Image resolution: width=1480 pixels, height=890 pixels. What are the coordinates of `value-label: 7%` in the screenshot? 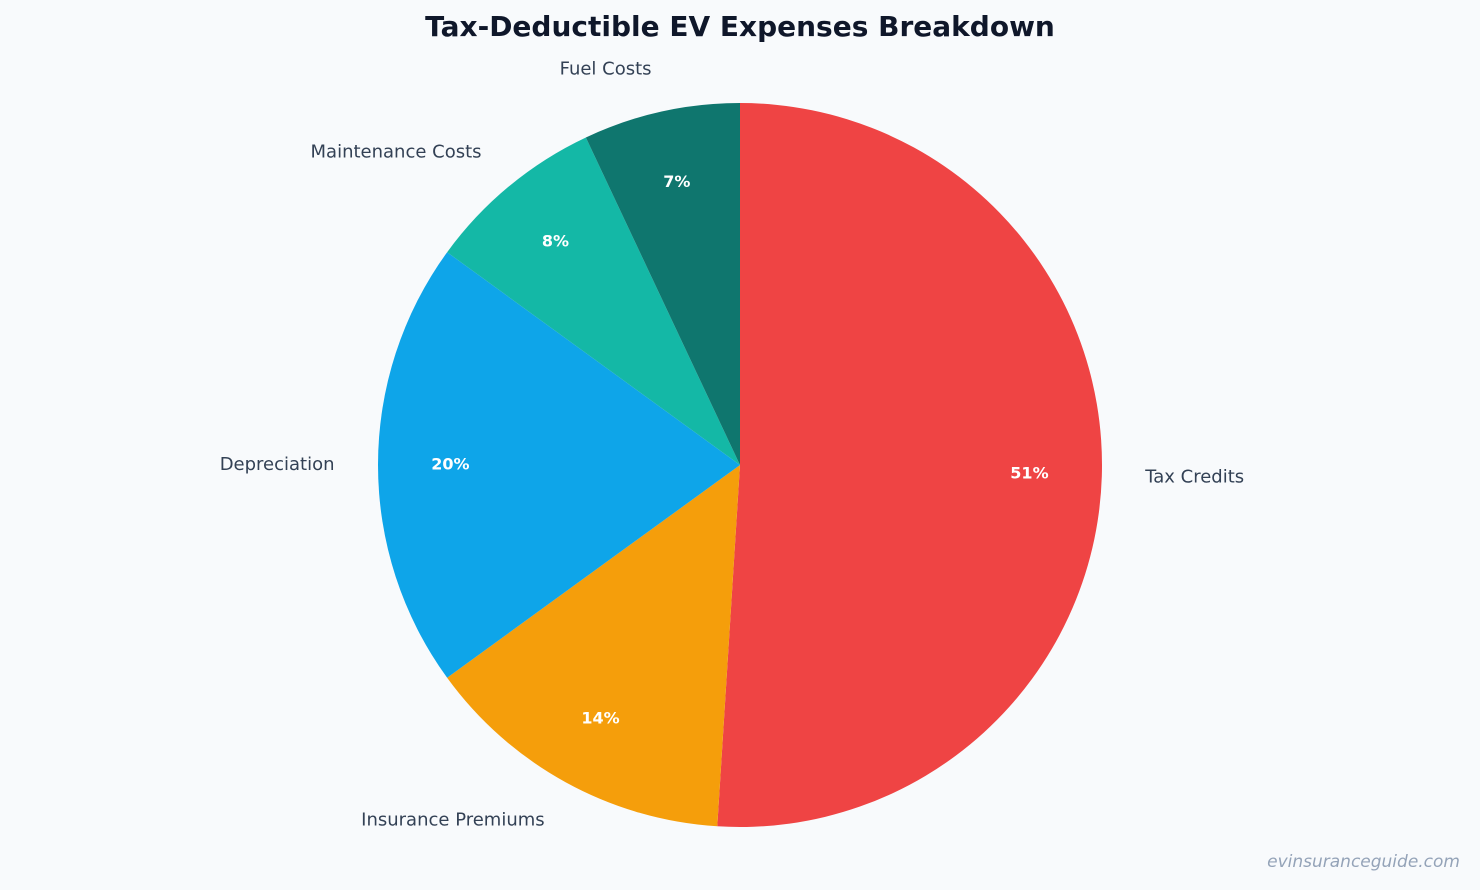 It's located at (676, 181).